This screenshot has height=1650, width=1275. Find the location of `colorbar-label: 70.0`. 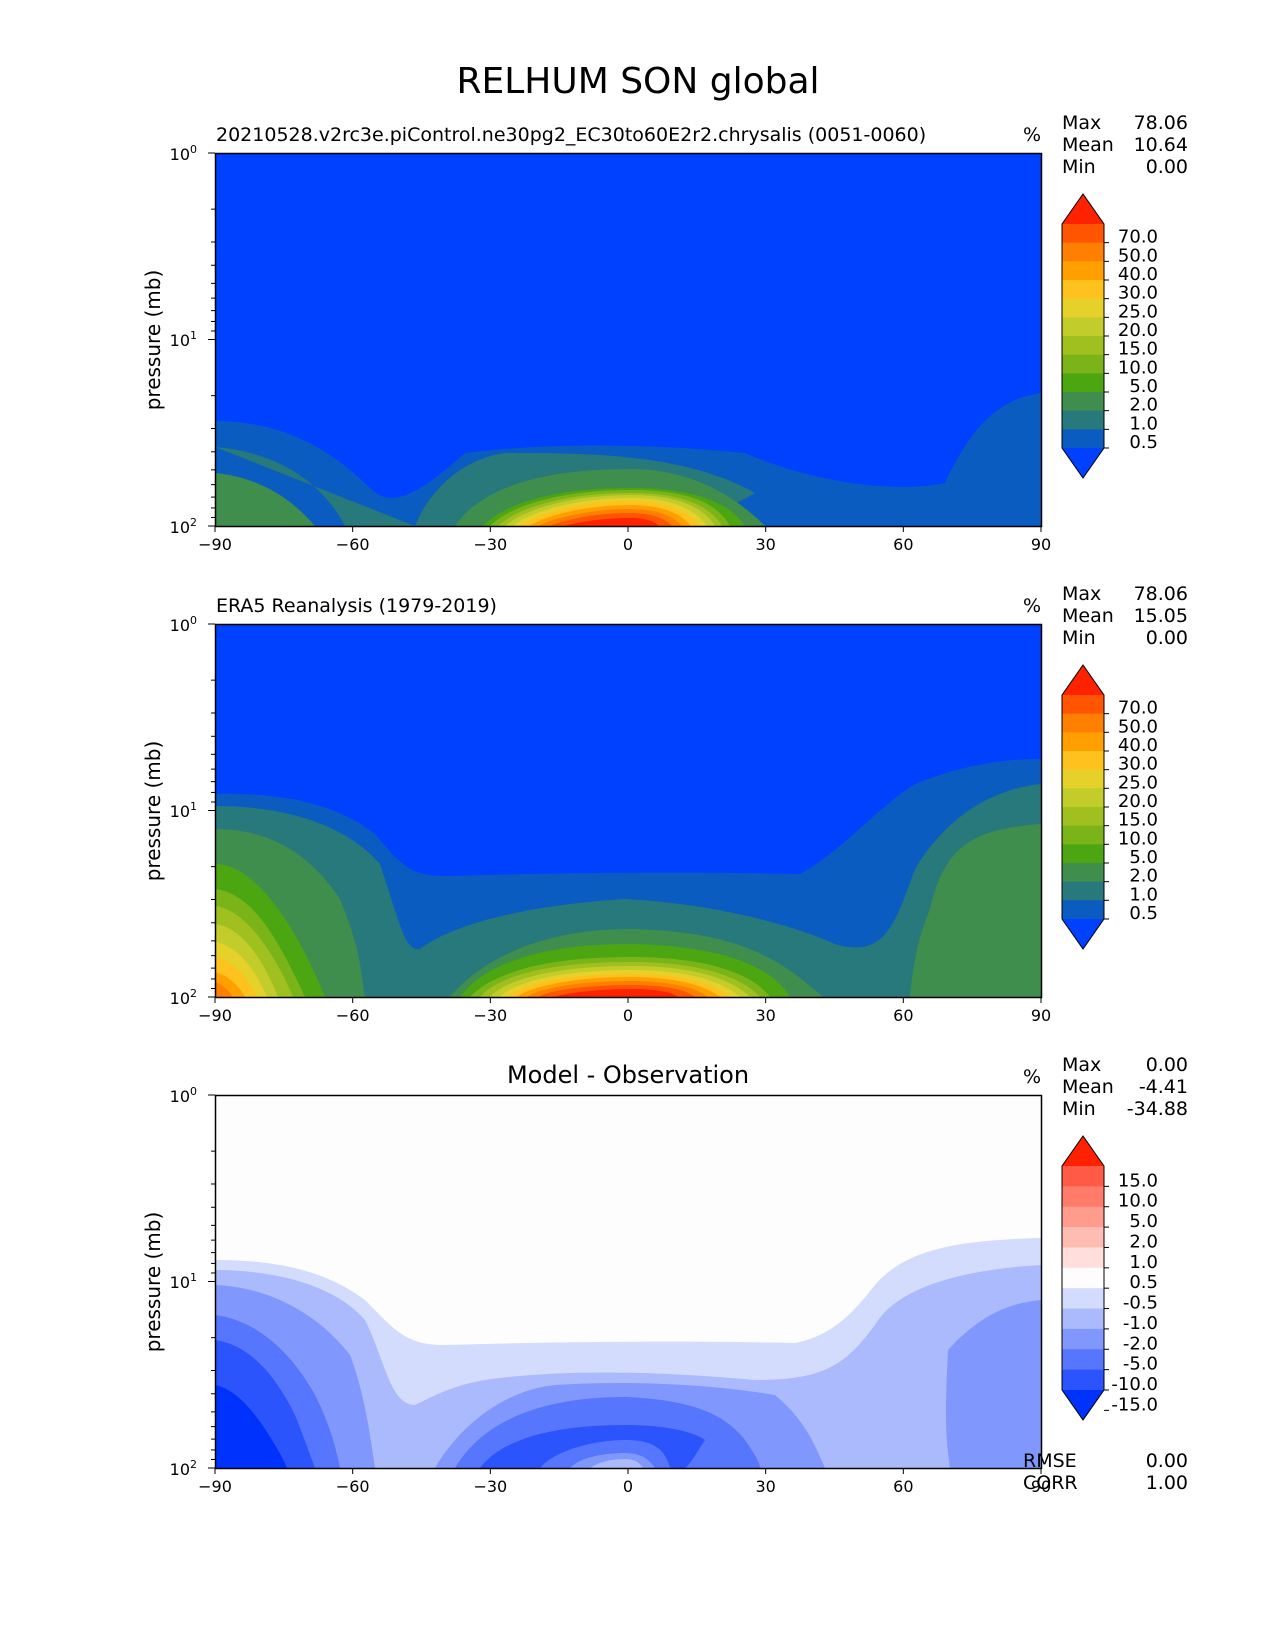

colorbar-label: 70.0 is located at coordinates (1138, 708).